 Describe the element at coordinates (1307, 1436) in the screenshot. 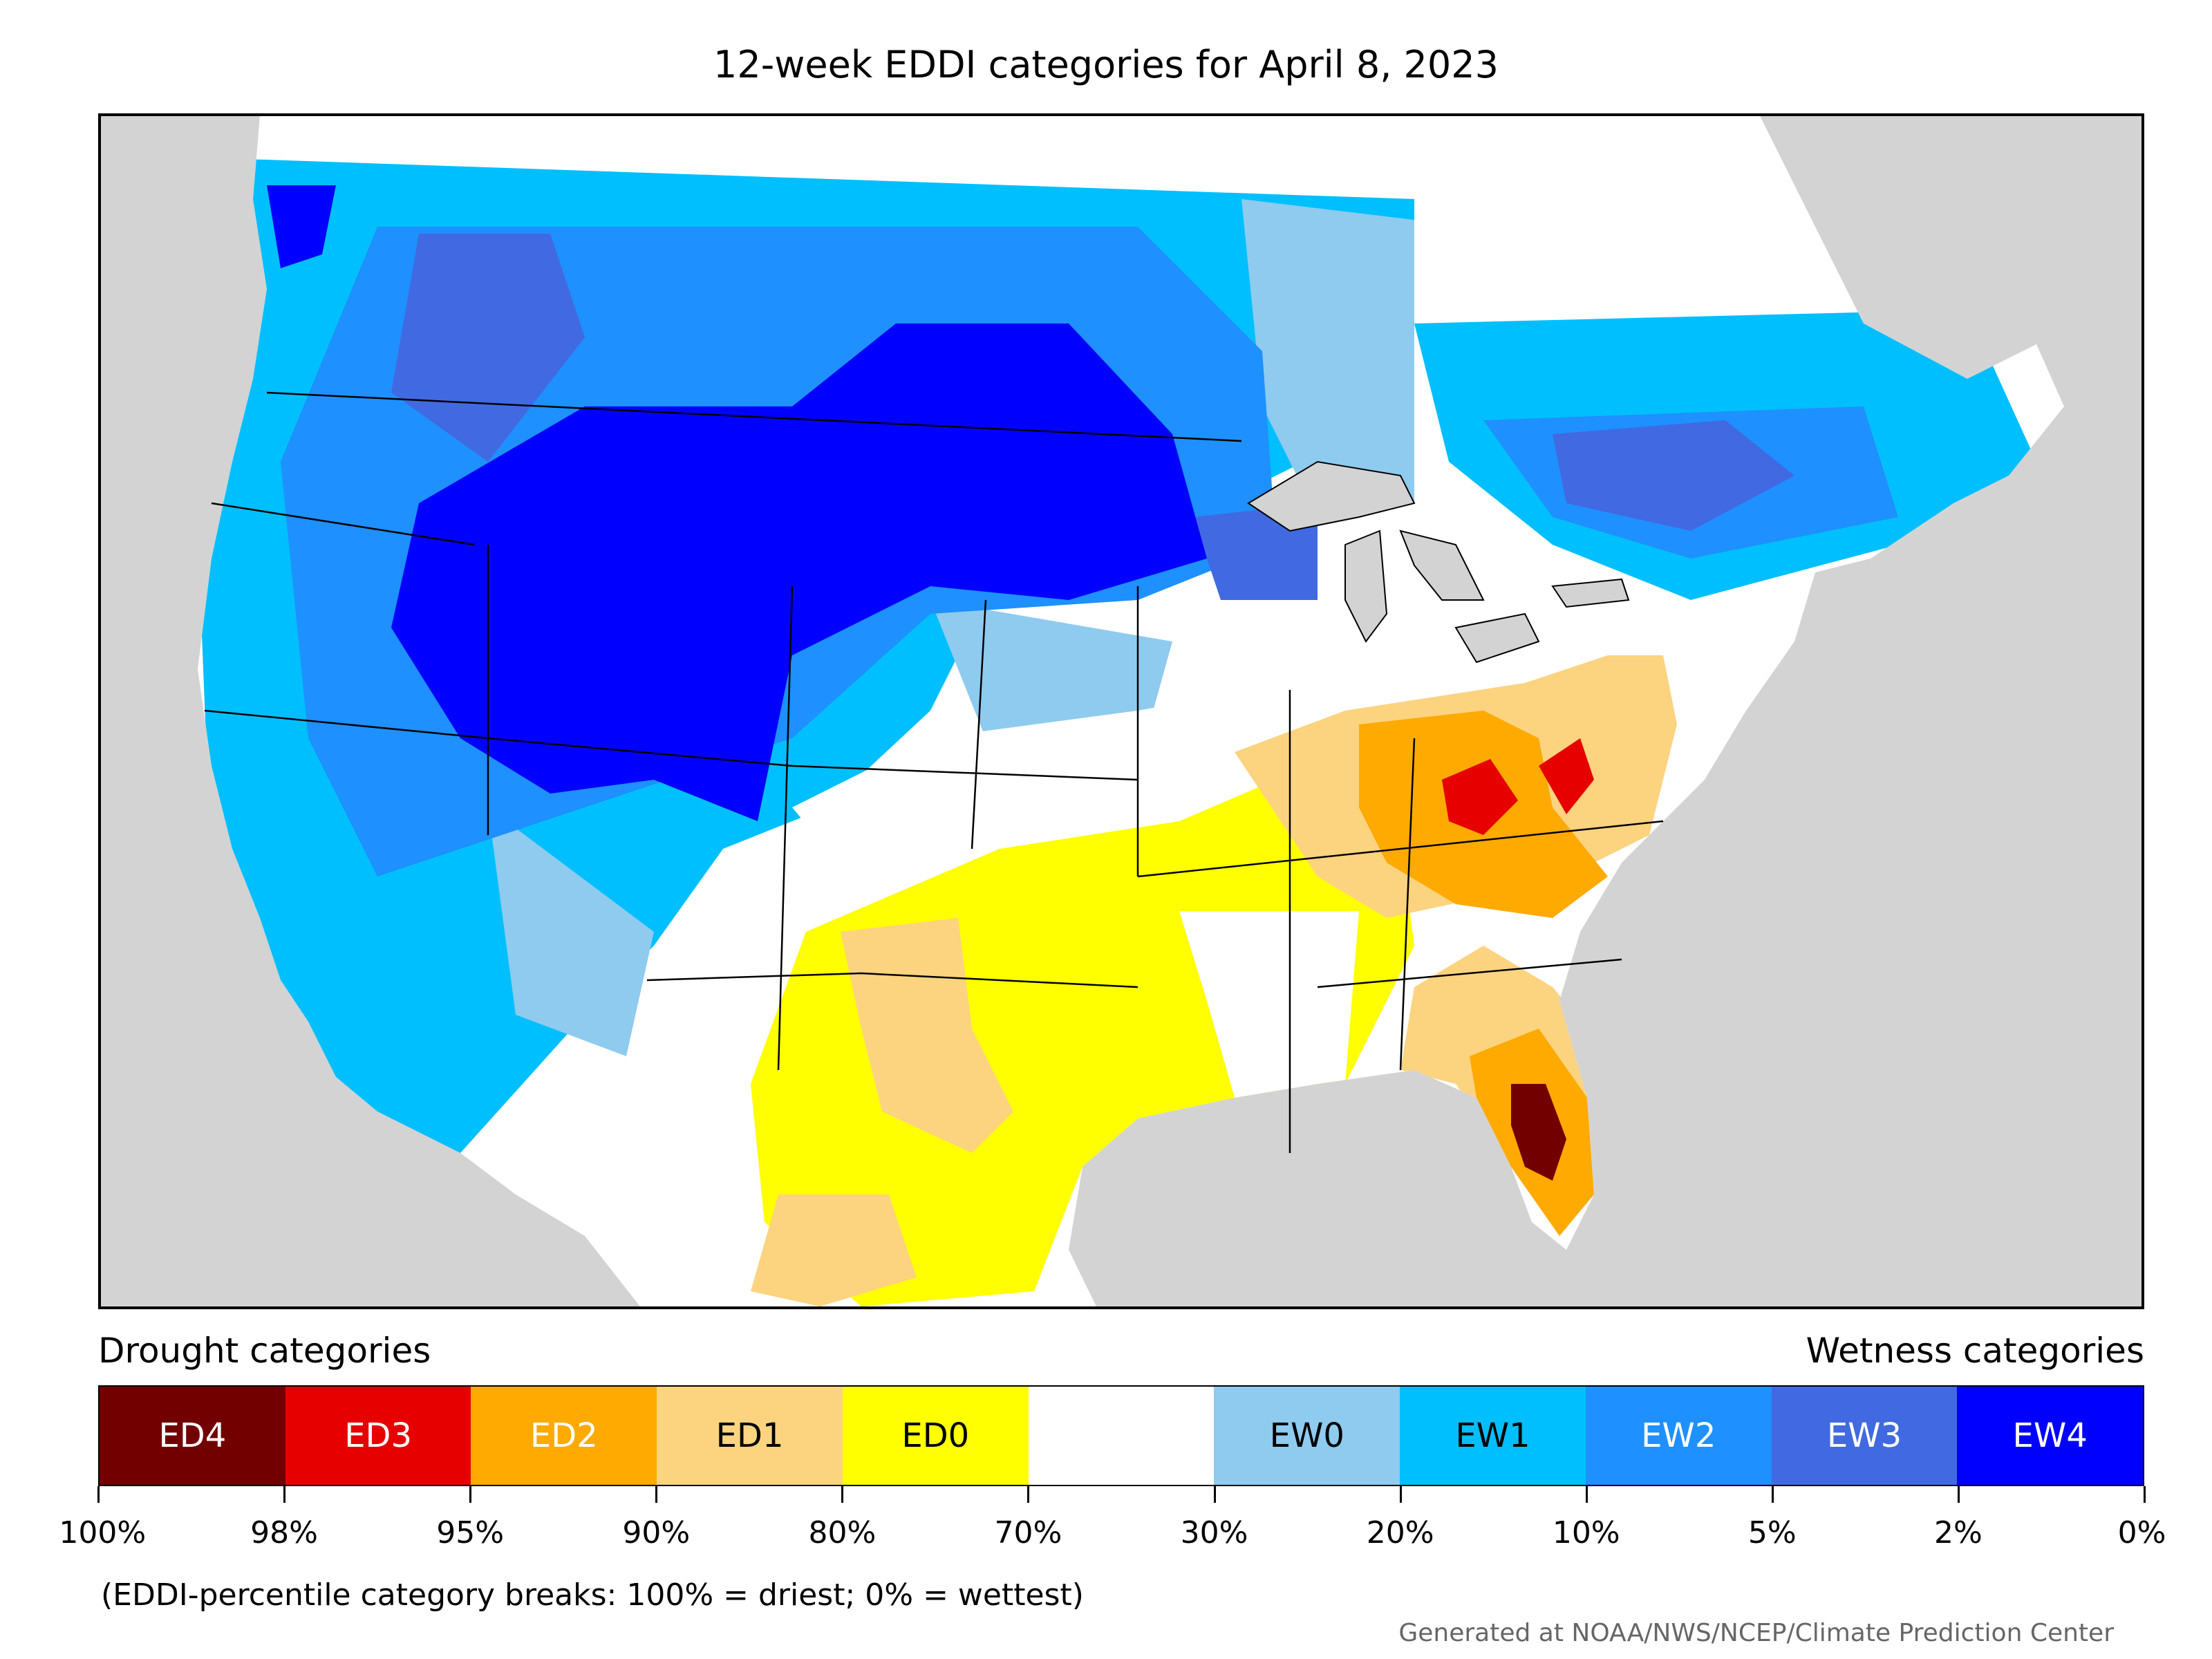

I see `category-swatch: EW0` at that location.